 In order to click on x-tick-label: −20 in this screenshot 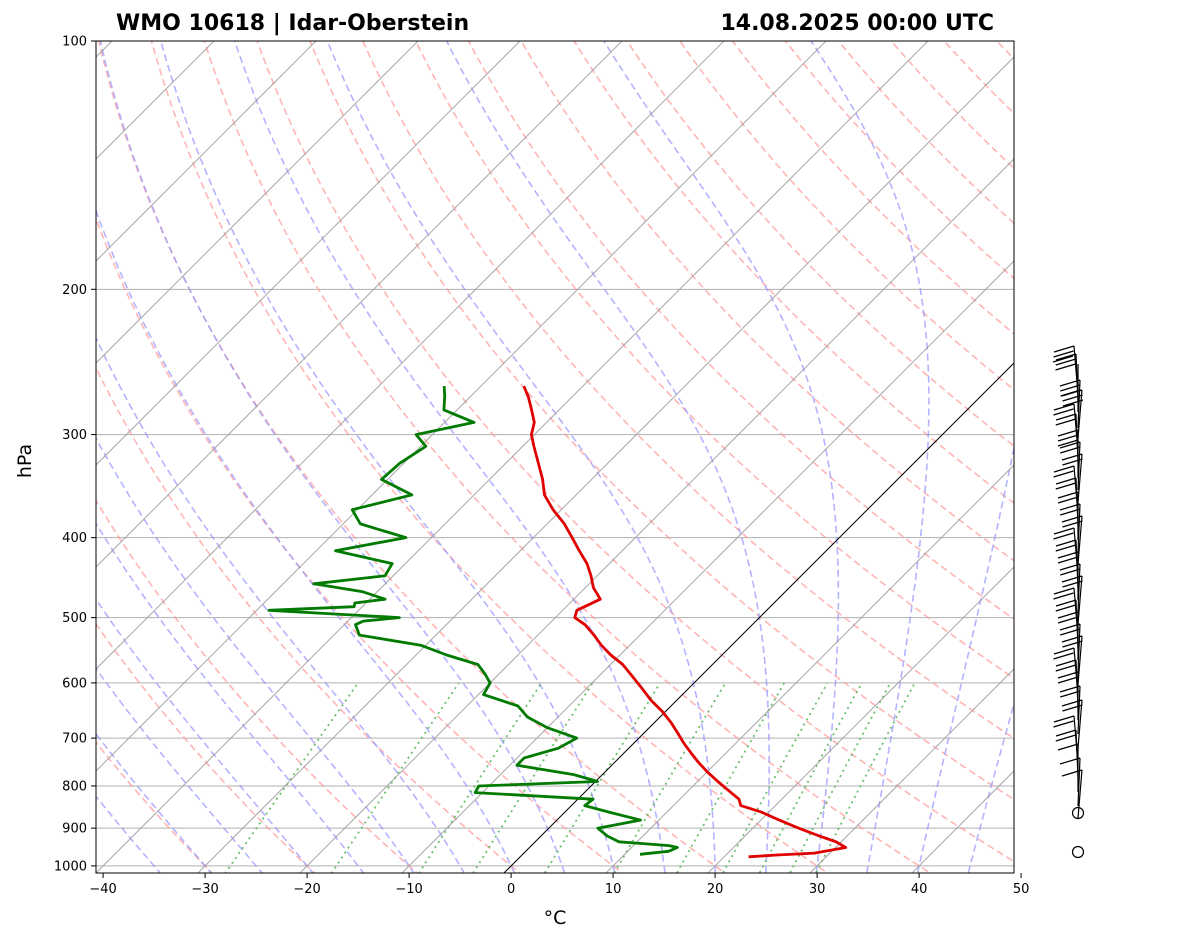, I will do `click(306, 889)`.